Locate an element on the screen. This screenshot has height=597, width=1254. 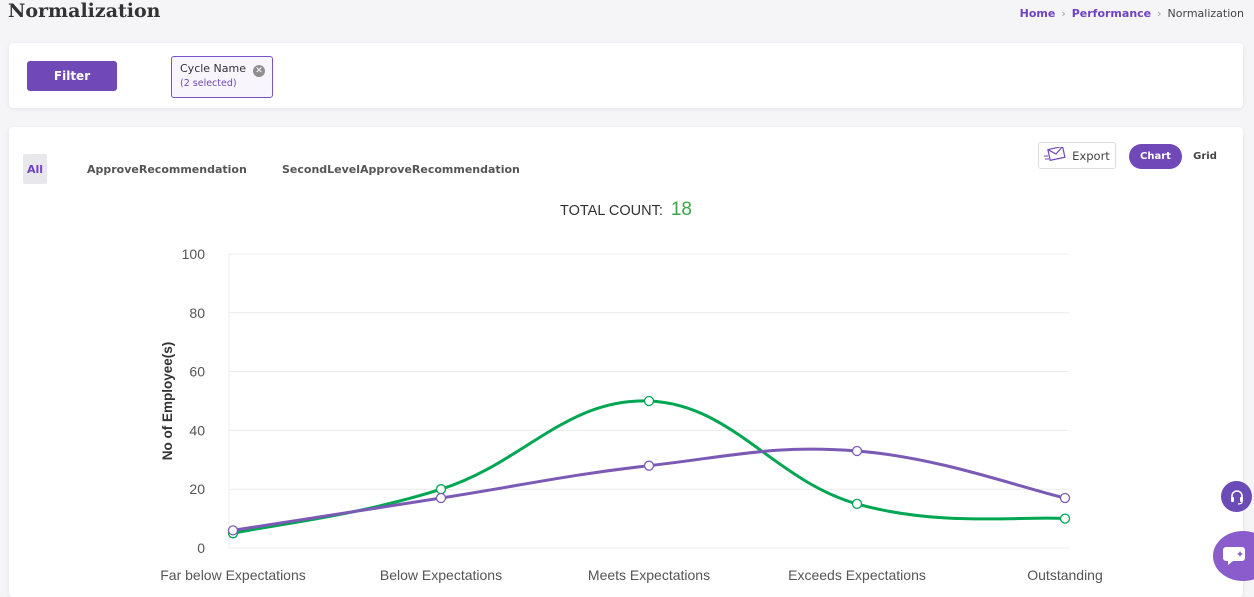
export-label: Export is located at coordinates (1091, 155).